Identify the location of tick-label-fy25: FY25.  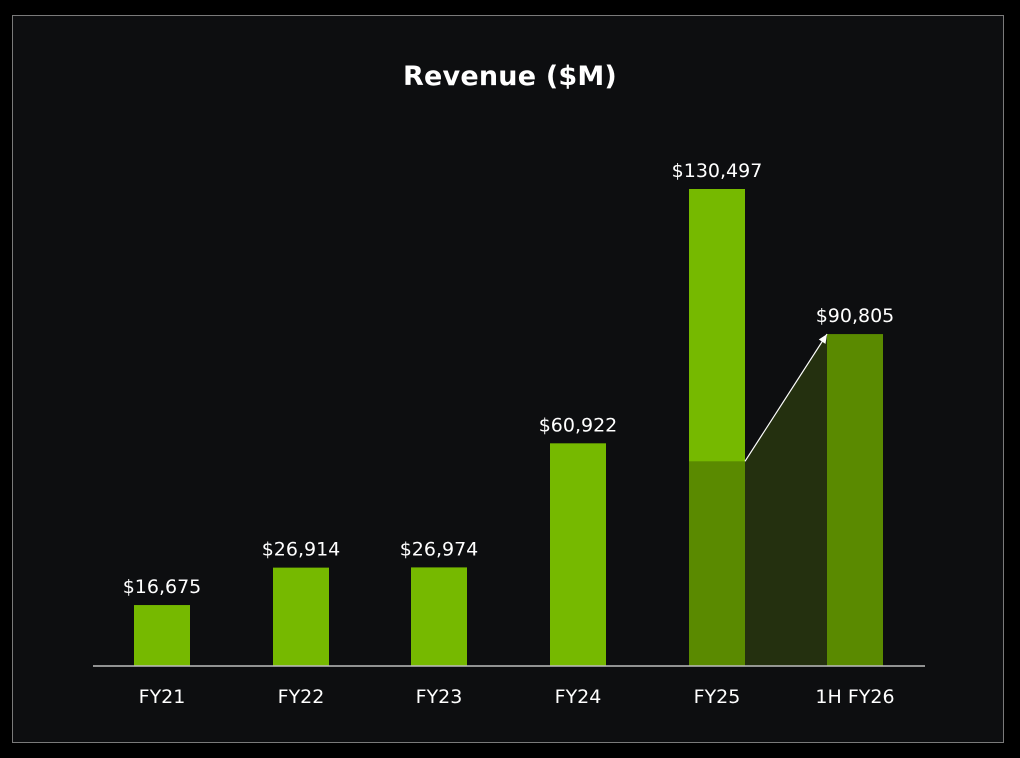
(717, 697).